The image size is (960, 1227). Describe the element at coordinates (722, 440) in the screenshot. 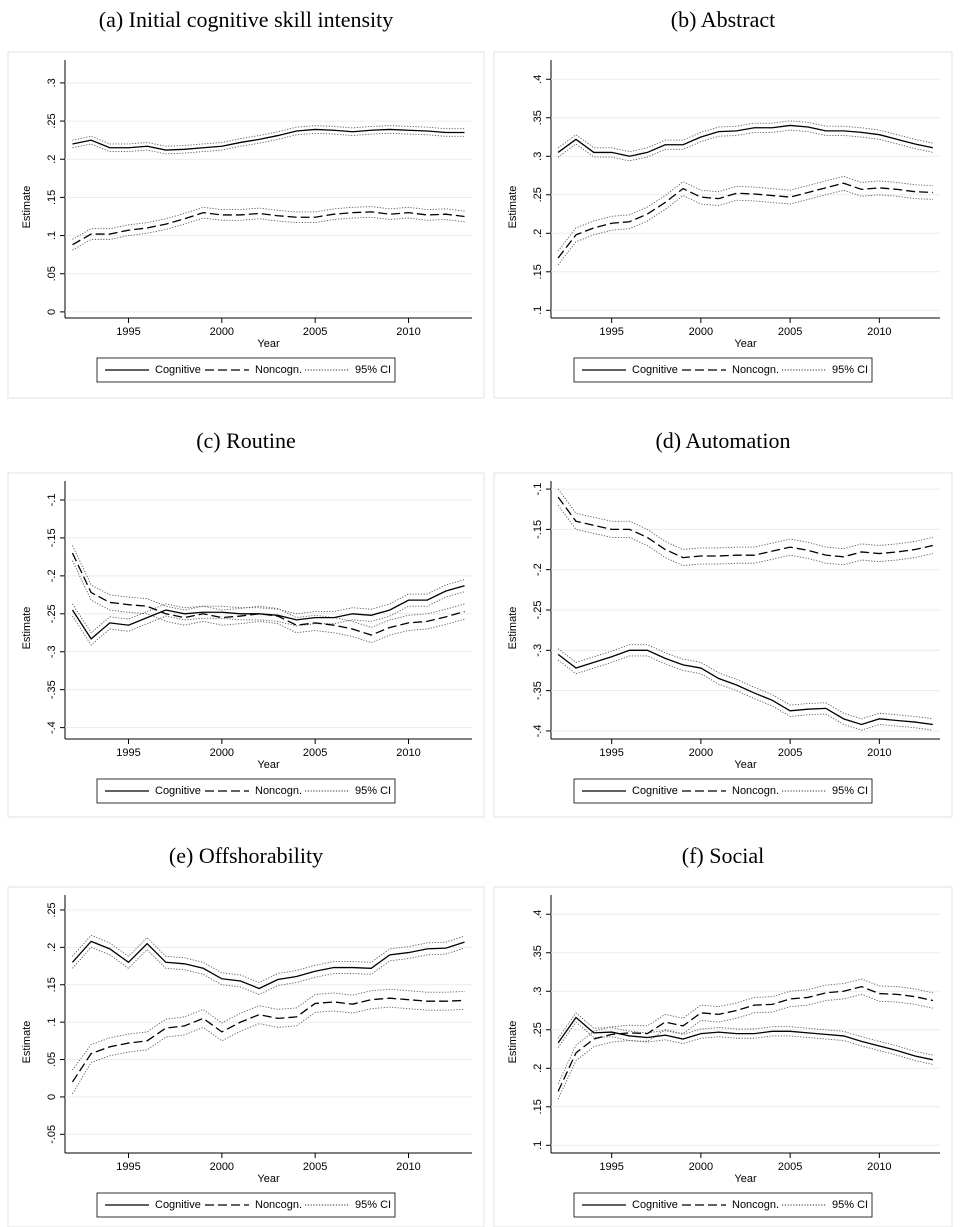

I see `panel-title: (d) Automation` at that location.